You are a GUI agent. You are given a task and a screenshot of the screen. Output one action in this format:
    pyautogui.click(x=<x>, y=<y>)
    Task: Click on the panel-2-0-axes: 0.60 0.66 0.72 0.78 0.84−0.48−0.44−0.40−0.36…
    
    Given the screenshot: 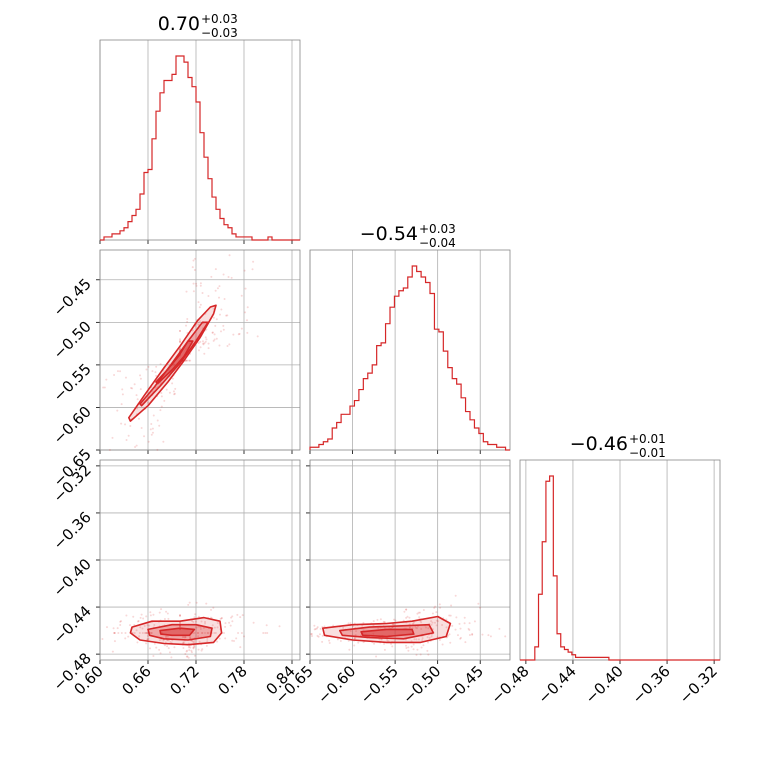 What is the action you would take?
    pyautogui.click(x=175, y=578)
    